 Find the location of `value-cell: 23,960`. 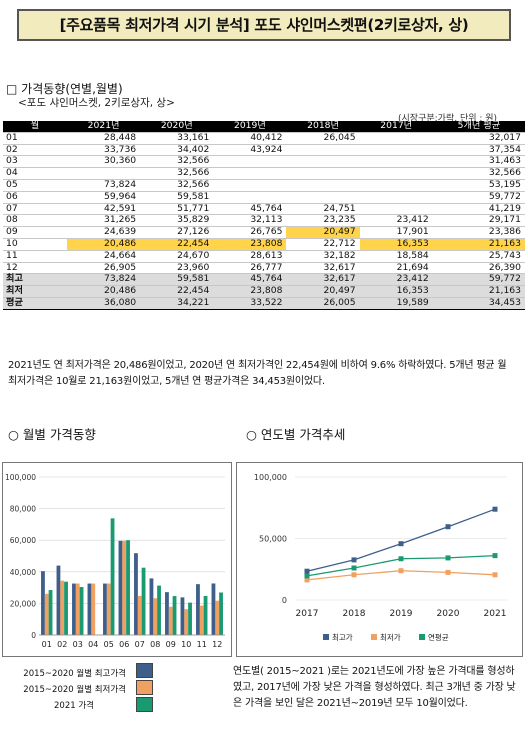

value-cell: 23,960 is located at coordinates (177, 268).